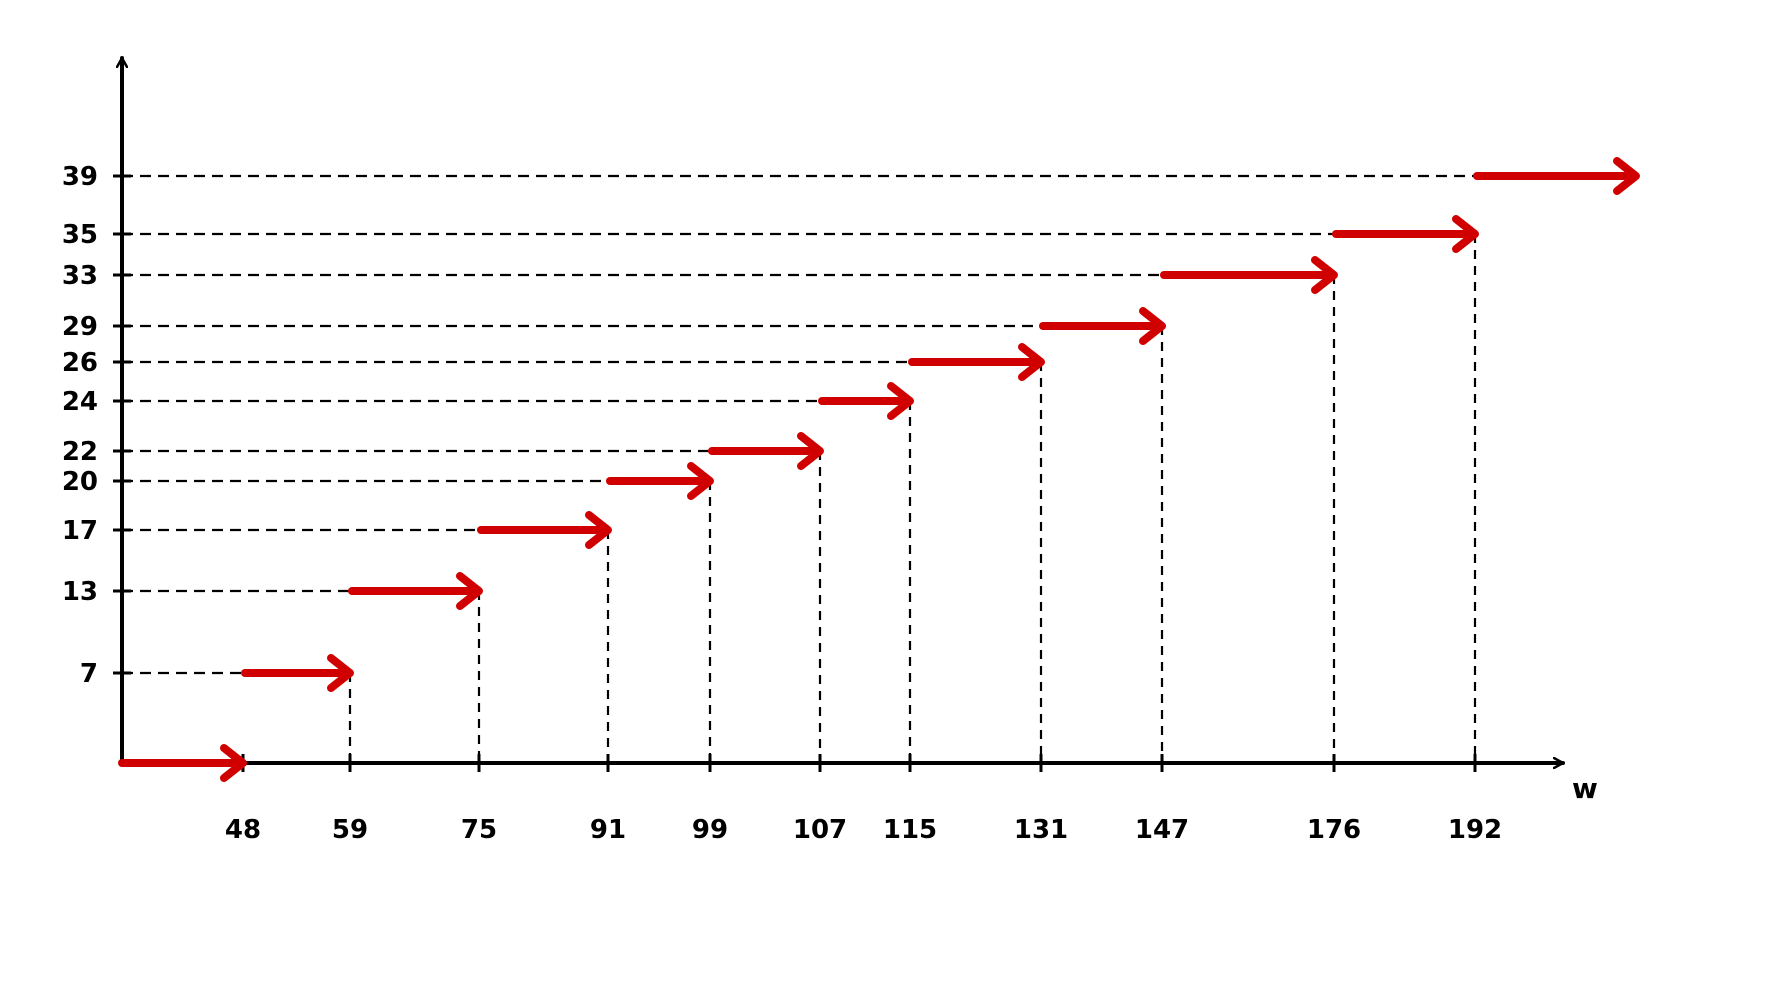 This screenshot has width=1771, height=1000. I want to click on x-tick-label: 192, so click(1475, 830).